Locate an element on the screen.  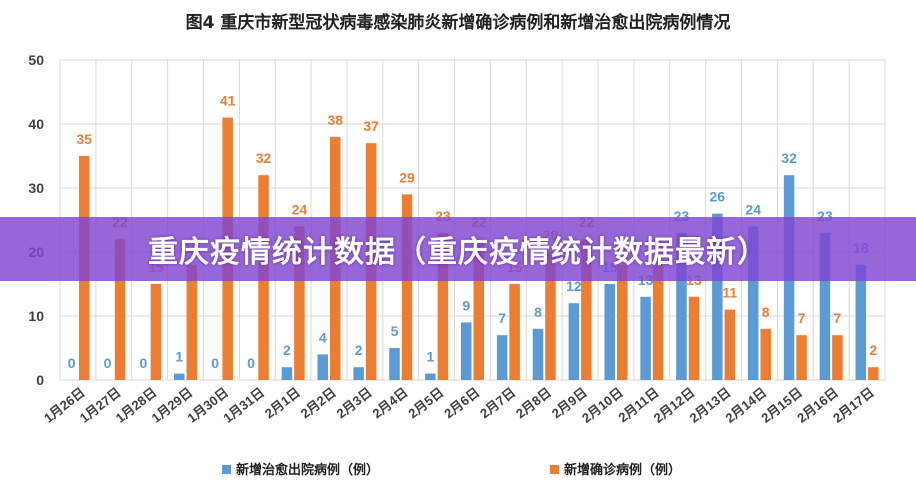
x-tick-label: 2月8日 is located at coordinates (533, 403).